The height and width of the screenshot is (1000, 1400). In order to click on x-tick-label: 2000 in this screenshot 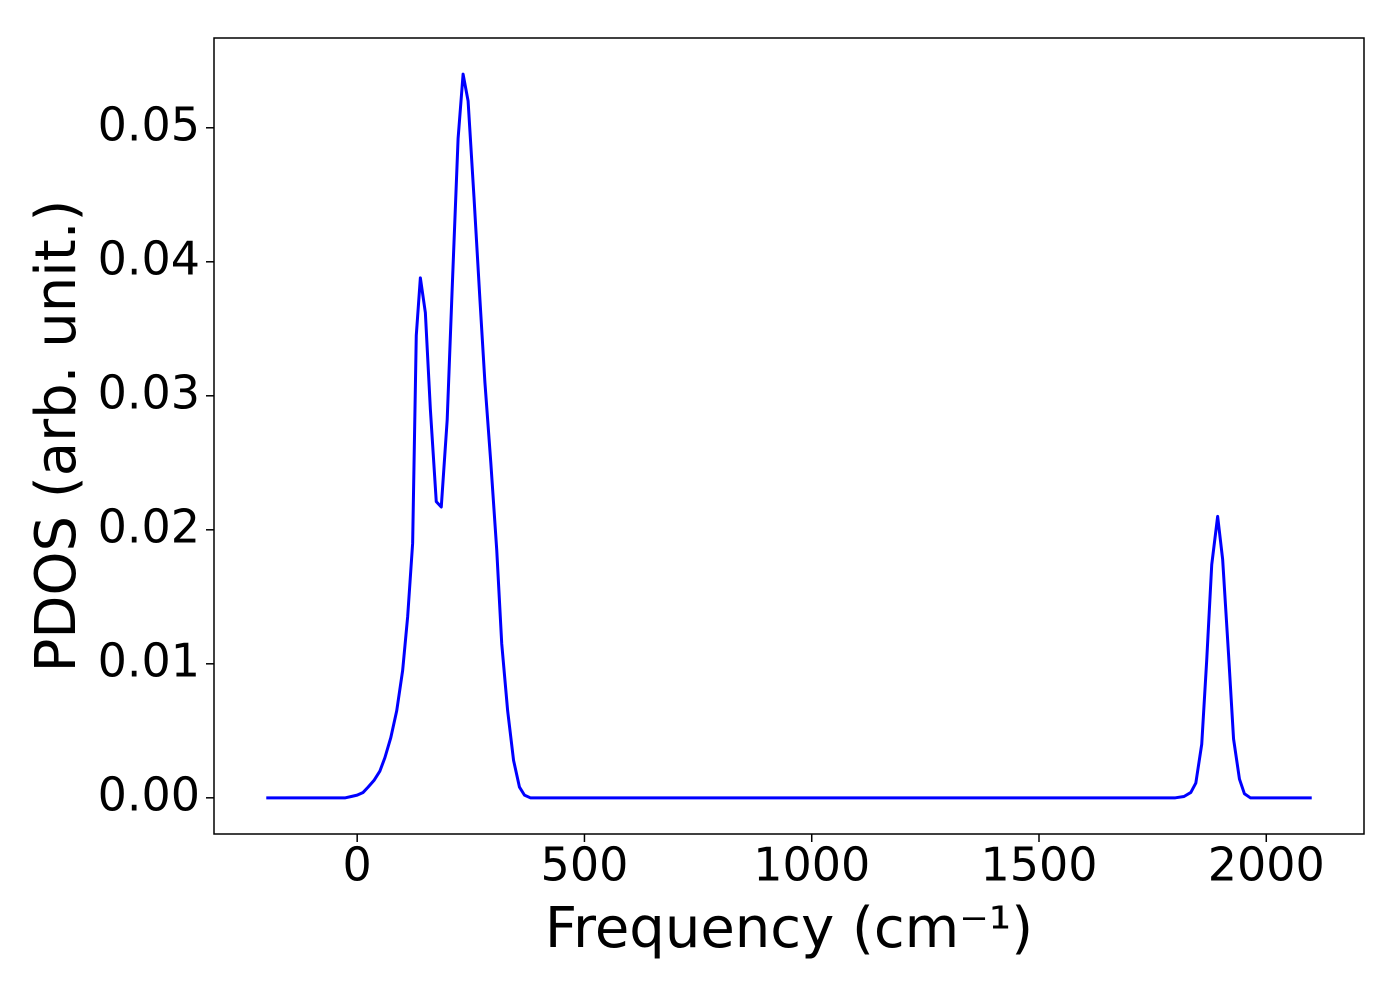, I will do `click(1266, 865)`.